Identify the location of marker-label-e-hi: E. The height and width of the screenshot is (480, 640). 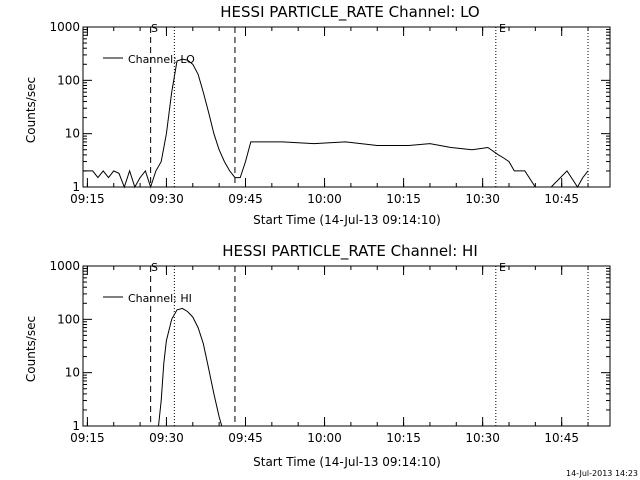
(502, 267).